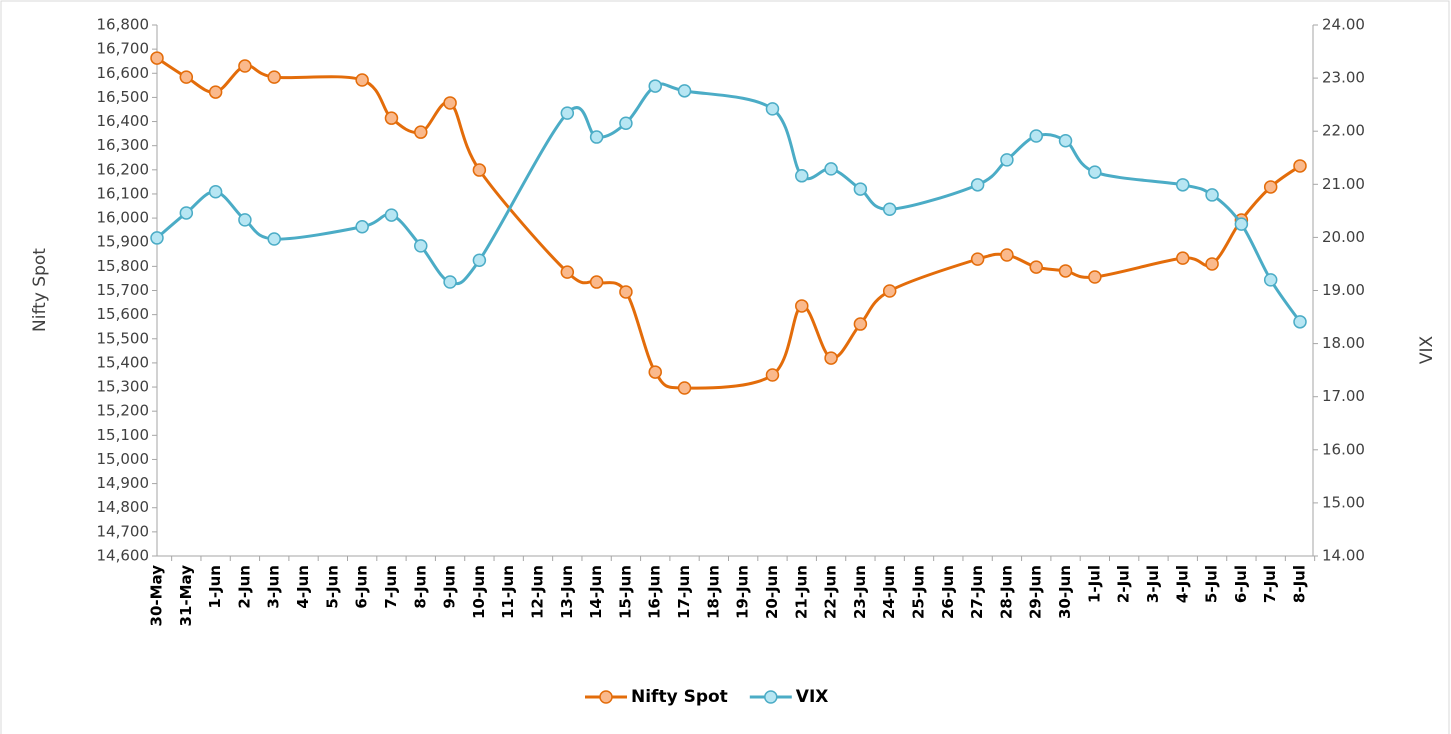 The height and width of the screenshot is (734, 1451). Describe the element at coordinates (123, 49) in the screenshot. I see `y-tick-label: 16,700` at that location.